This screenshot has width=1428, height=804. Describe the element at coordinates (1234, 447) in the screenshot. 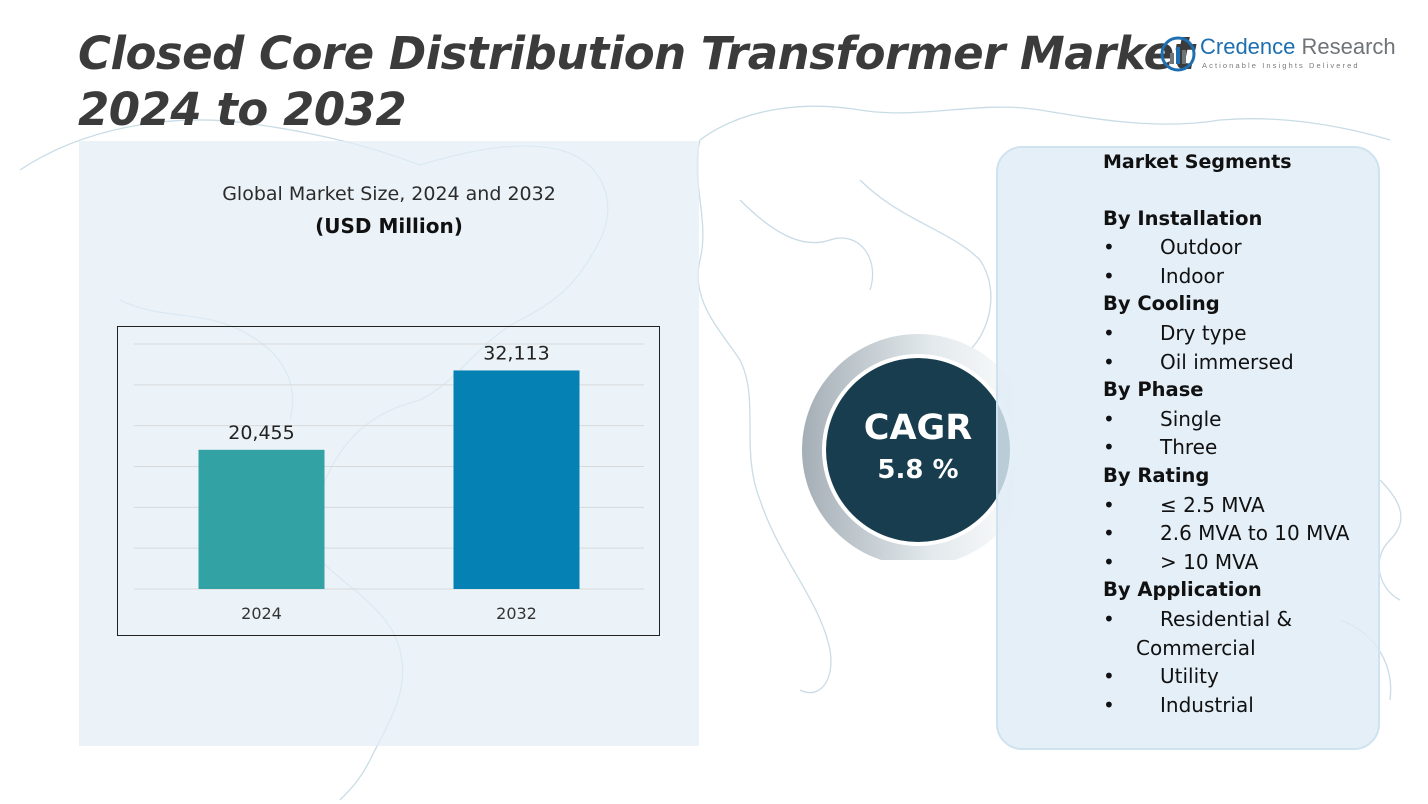

I see `segment-item: • Three` at that location.